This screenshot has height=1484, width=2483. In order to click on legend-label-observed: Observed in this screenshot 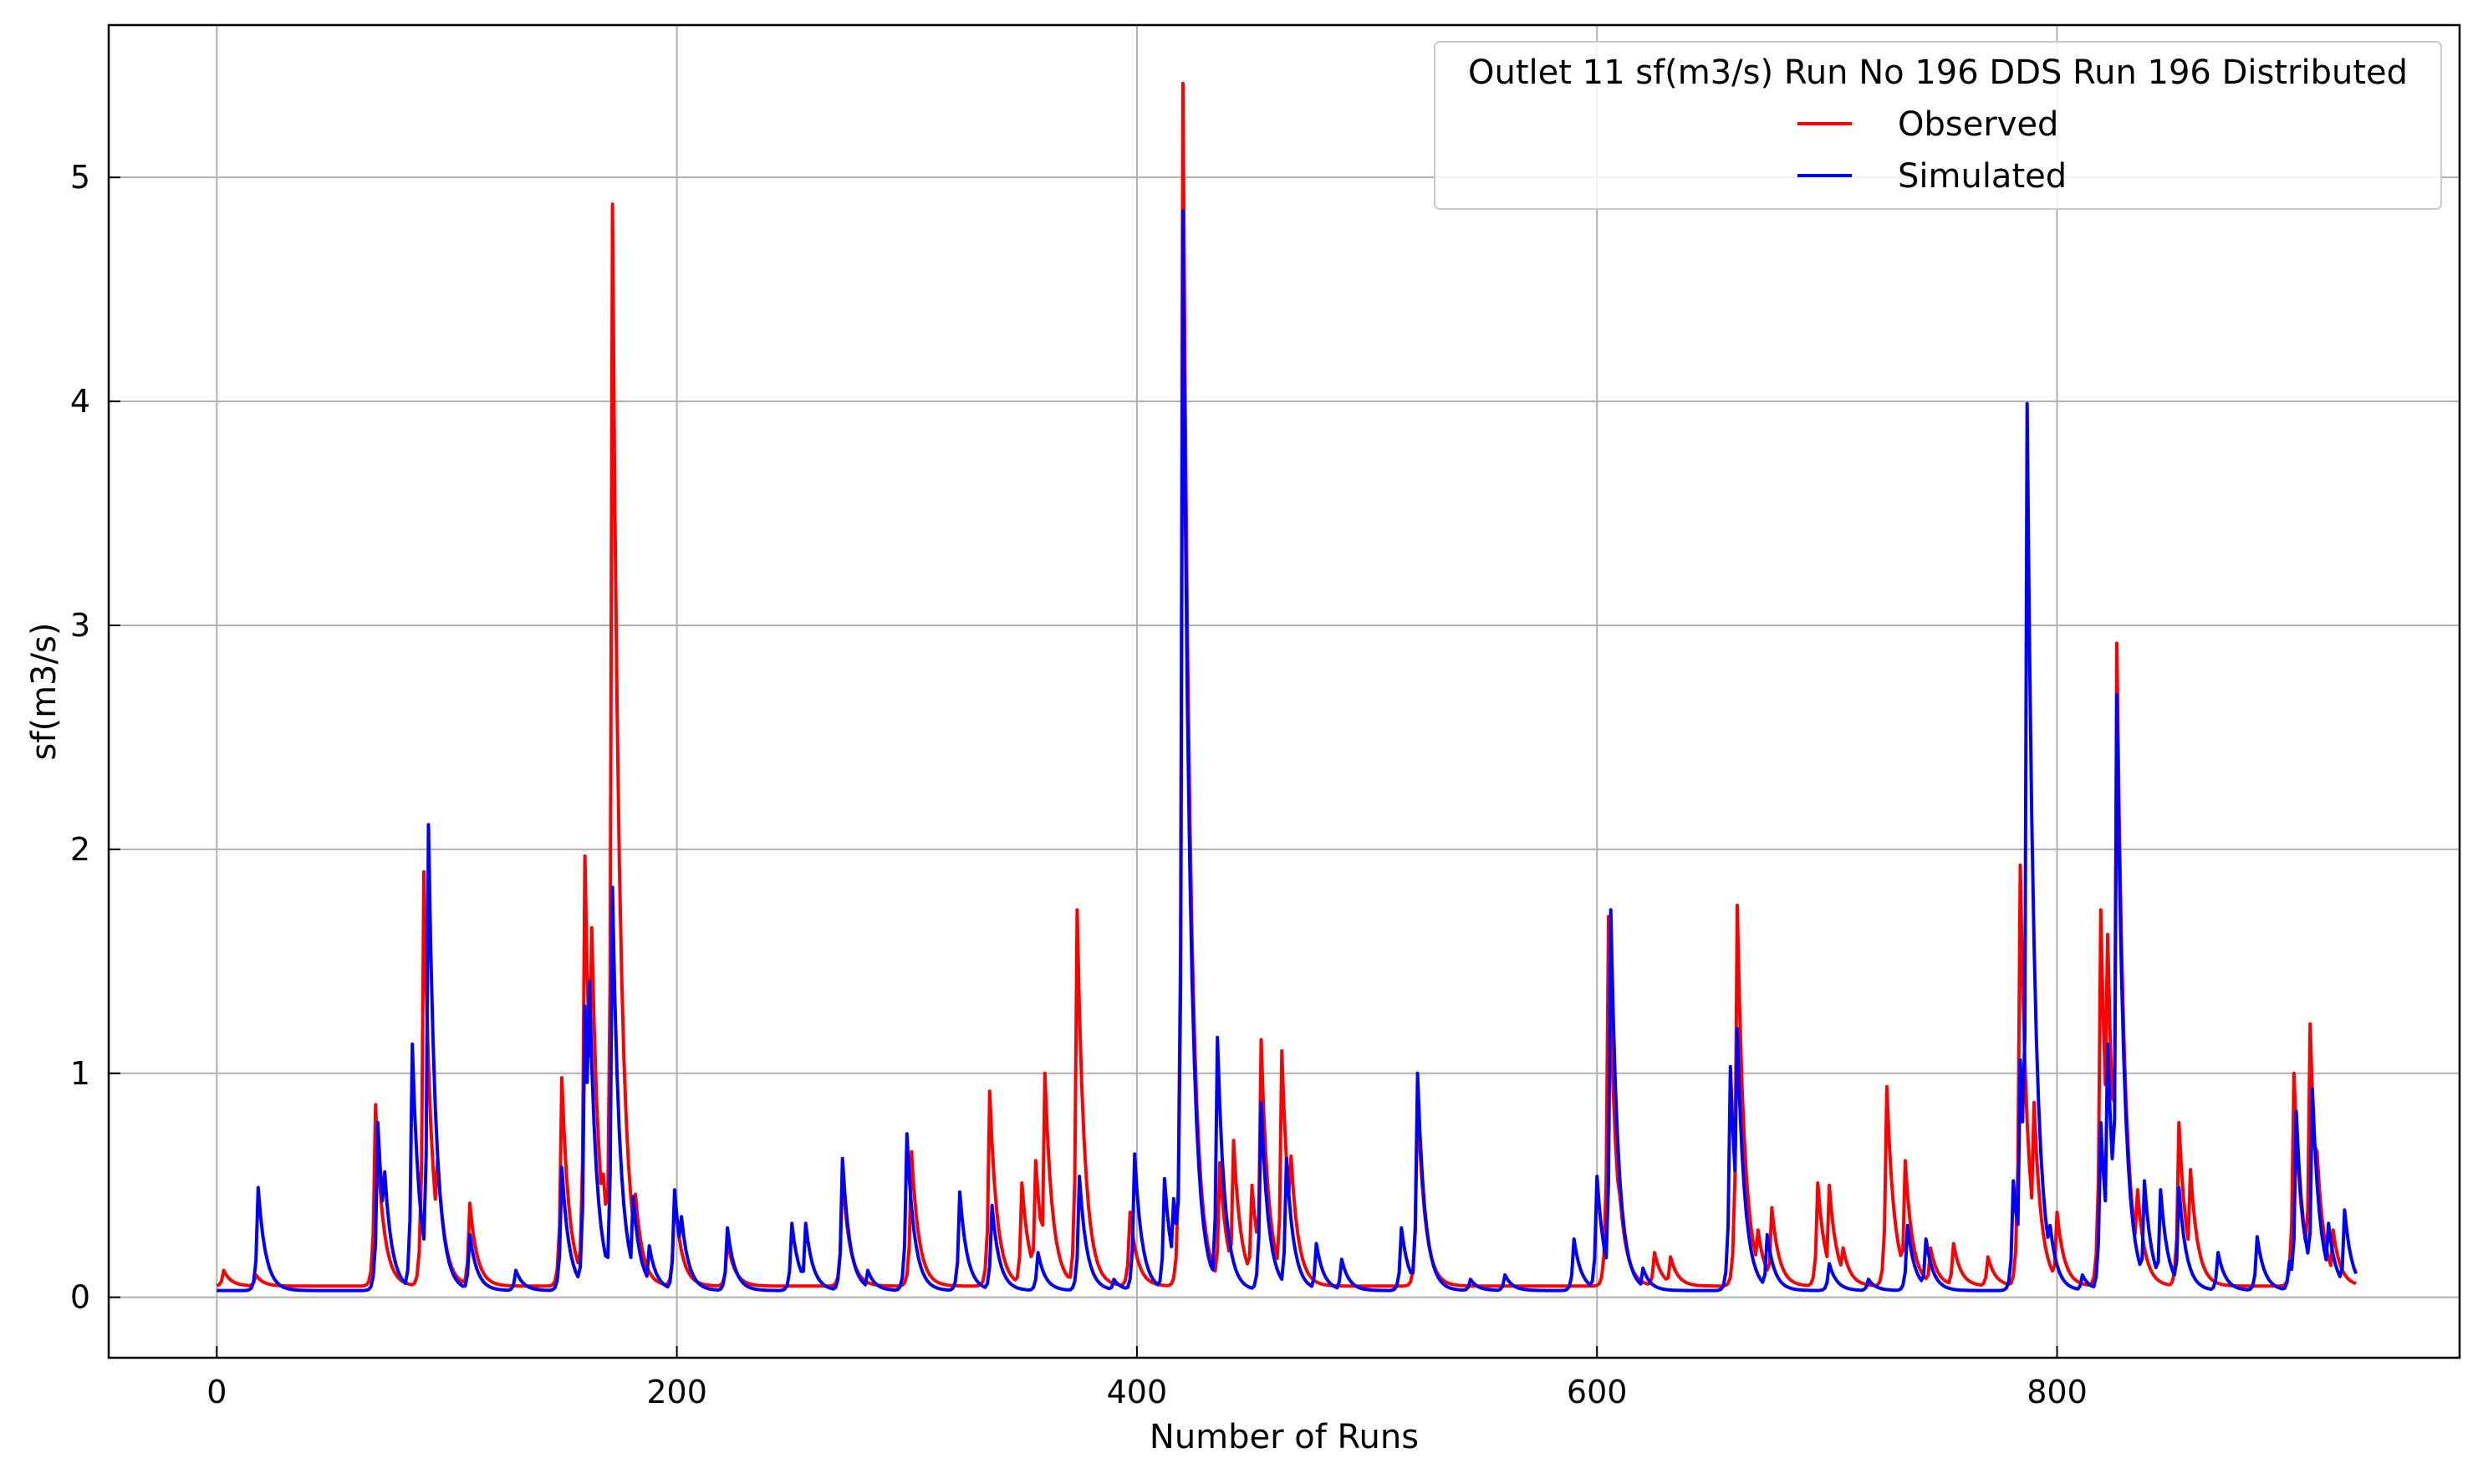, I will do `click(1978, 124)`.